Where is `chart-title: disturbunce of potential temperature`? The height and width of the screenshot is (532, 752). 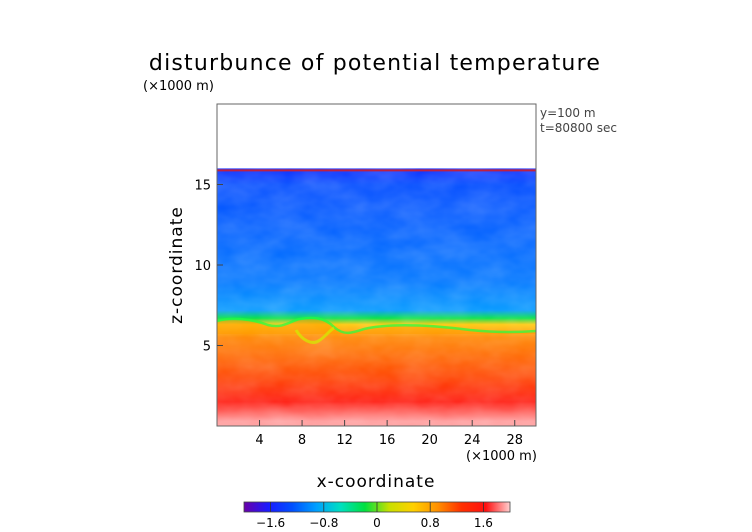 chart-title: disturbunce of potential temperature is located at coordinates (375, 63).